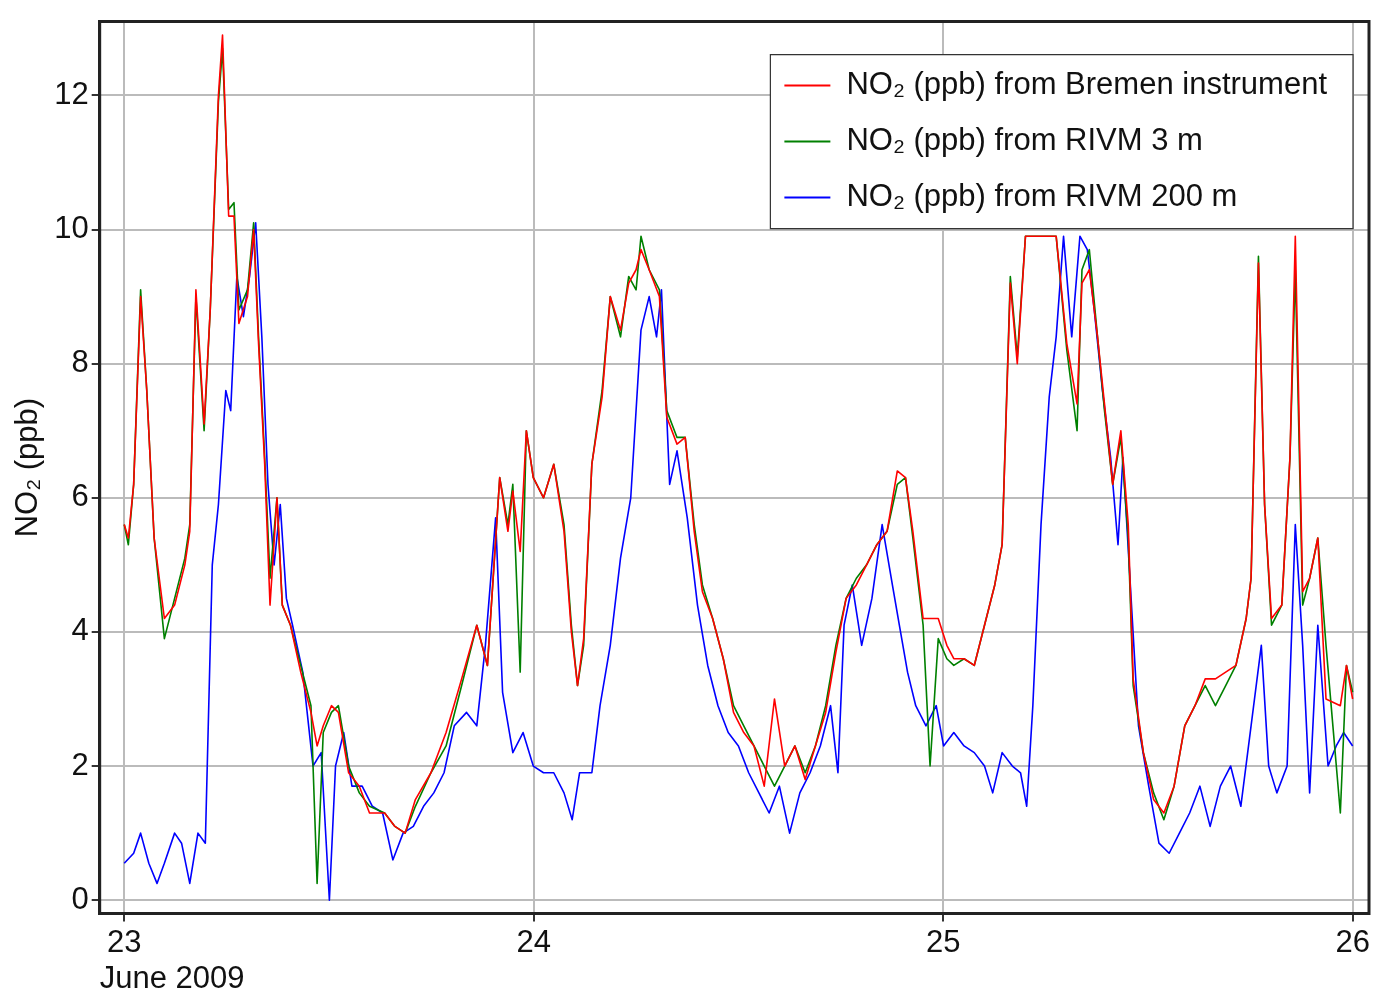 Image resolution: width=1373 pixels, height=1006 pixels. Describe the element at coordinates (80, 362) in the screenshot. I see `y-tick-label: 8` at that location.